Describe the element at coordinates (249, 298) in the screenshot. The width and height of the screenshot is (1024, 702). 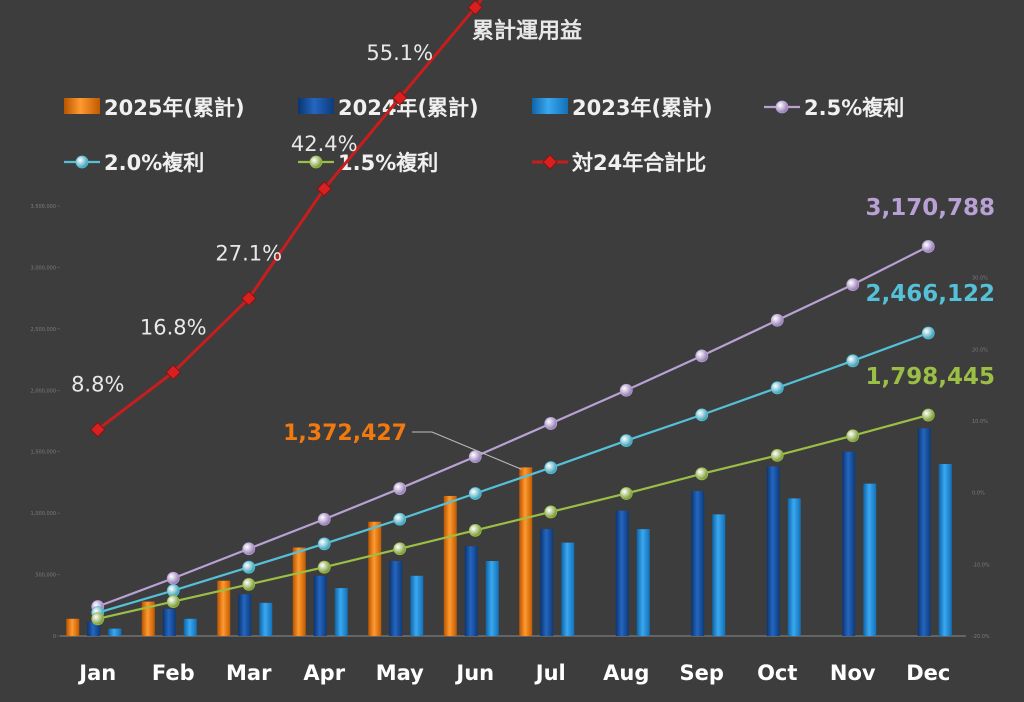
I see `ratio-marker-mar` at that location.